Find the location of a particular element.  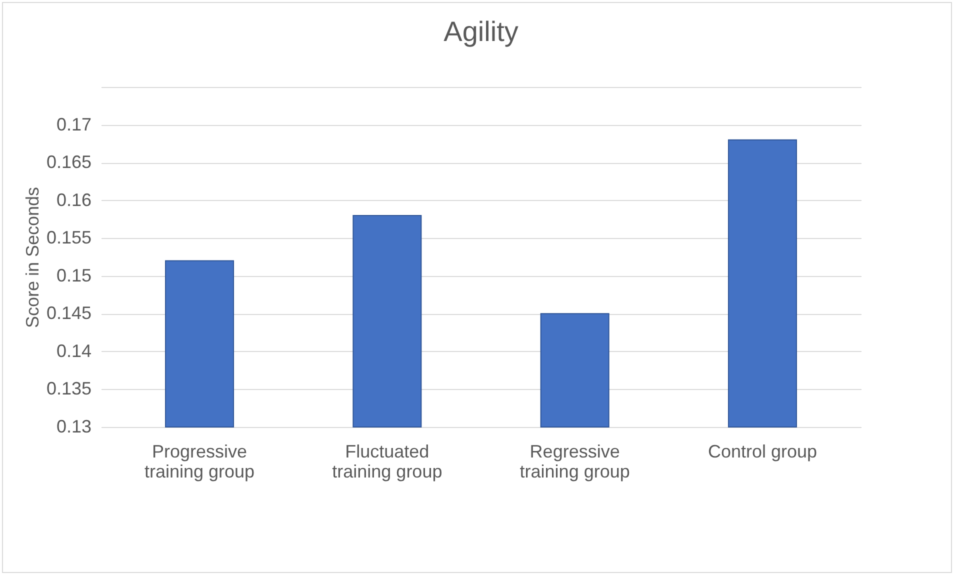

y-tick-label: 0.16 is located at coordinates (74, 200).